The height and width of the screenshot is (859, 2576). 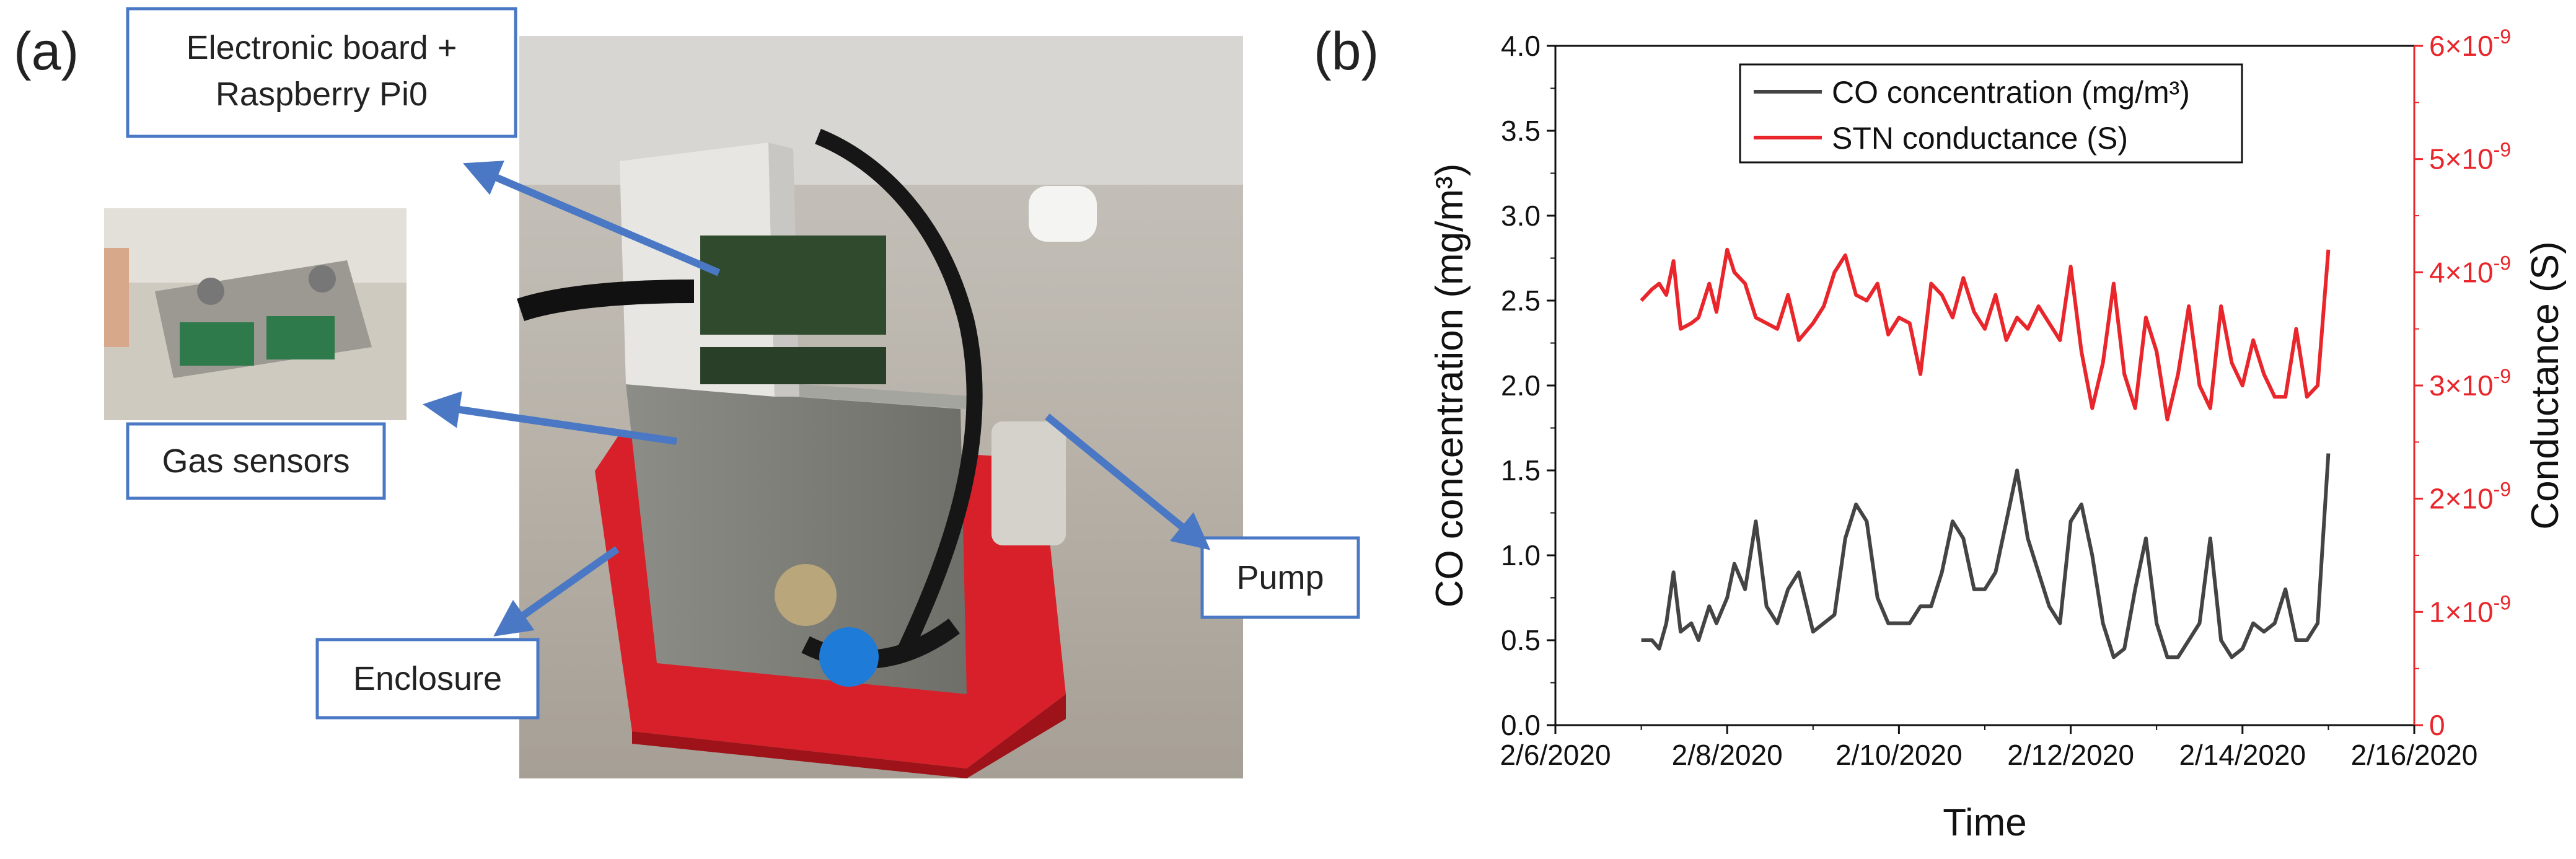 I want to click on right-tick-label: 6×10⁻⁹, so click(x=2470, y=43).